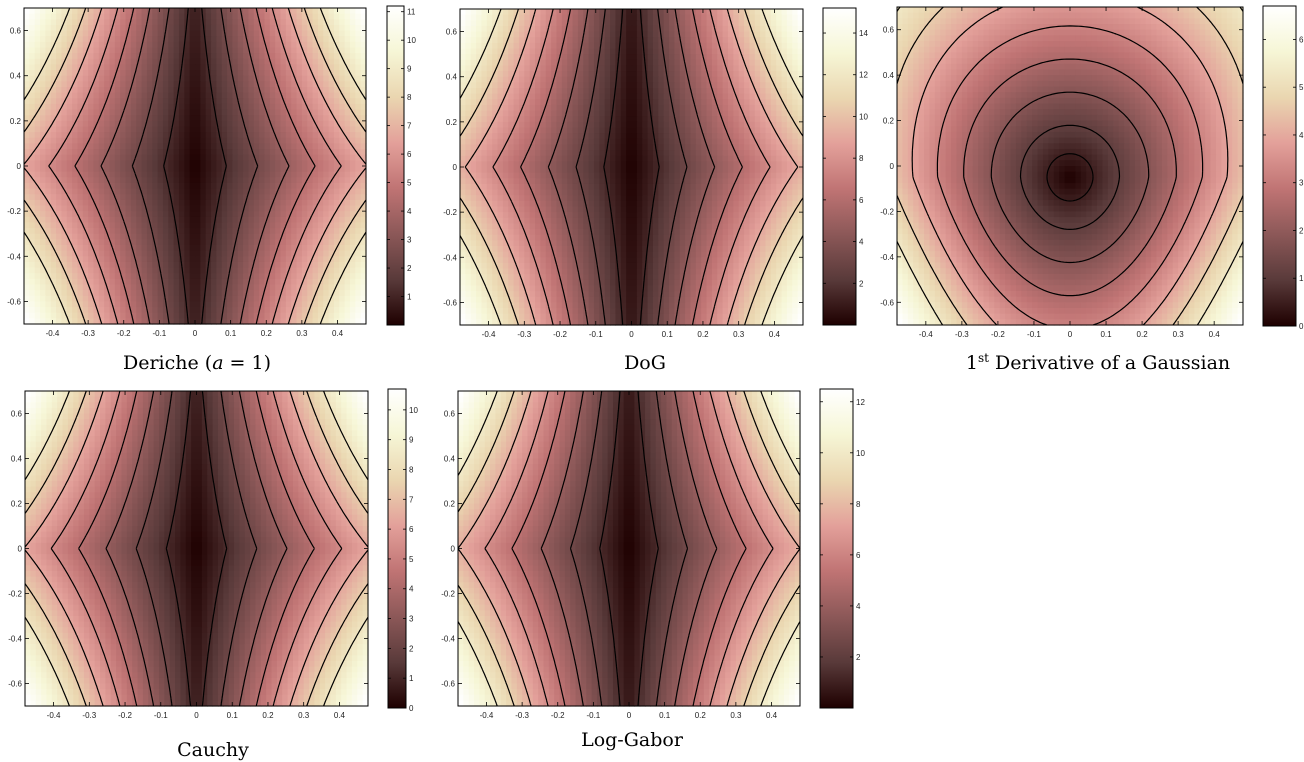 The image size is (1304, 762). Describe the element at coordinates (195, 333) in the screenshot. I see `x-tick-label: 0` at that location.